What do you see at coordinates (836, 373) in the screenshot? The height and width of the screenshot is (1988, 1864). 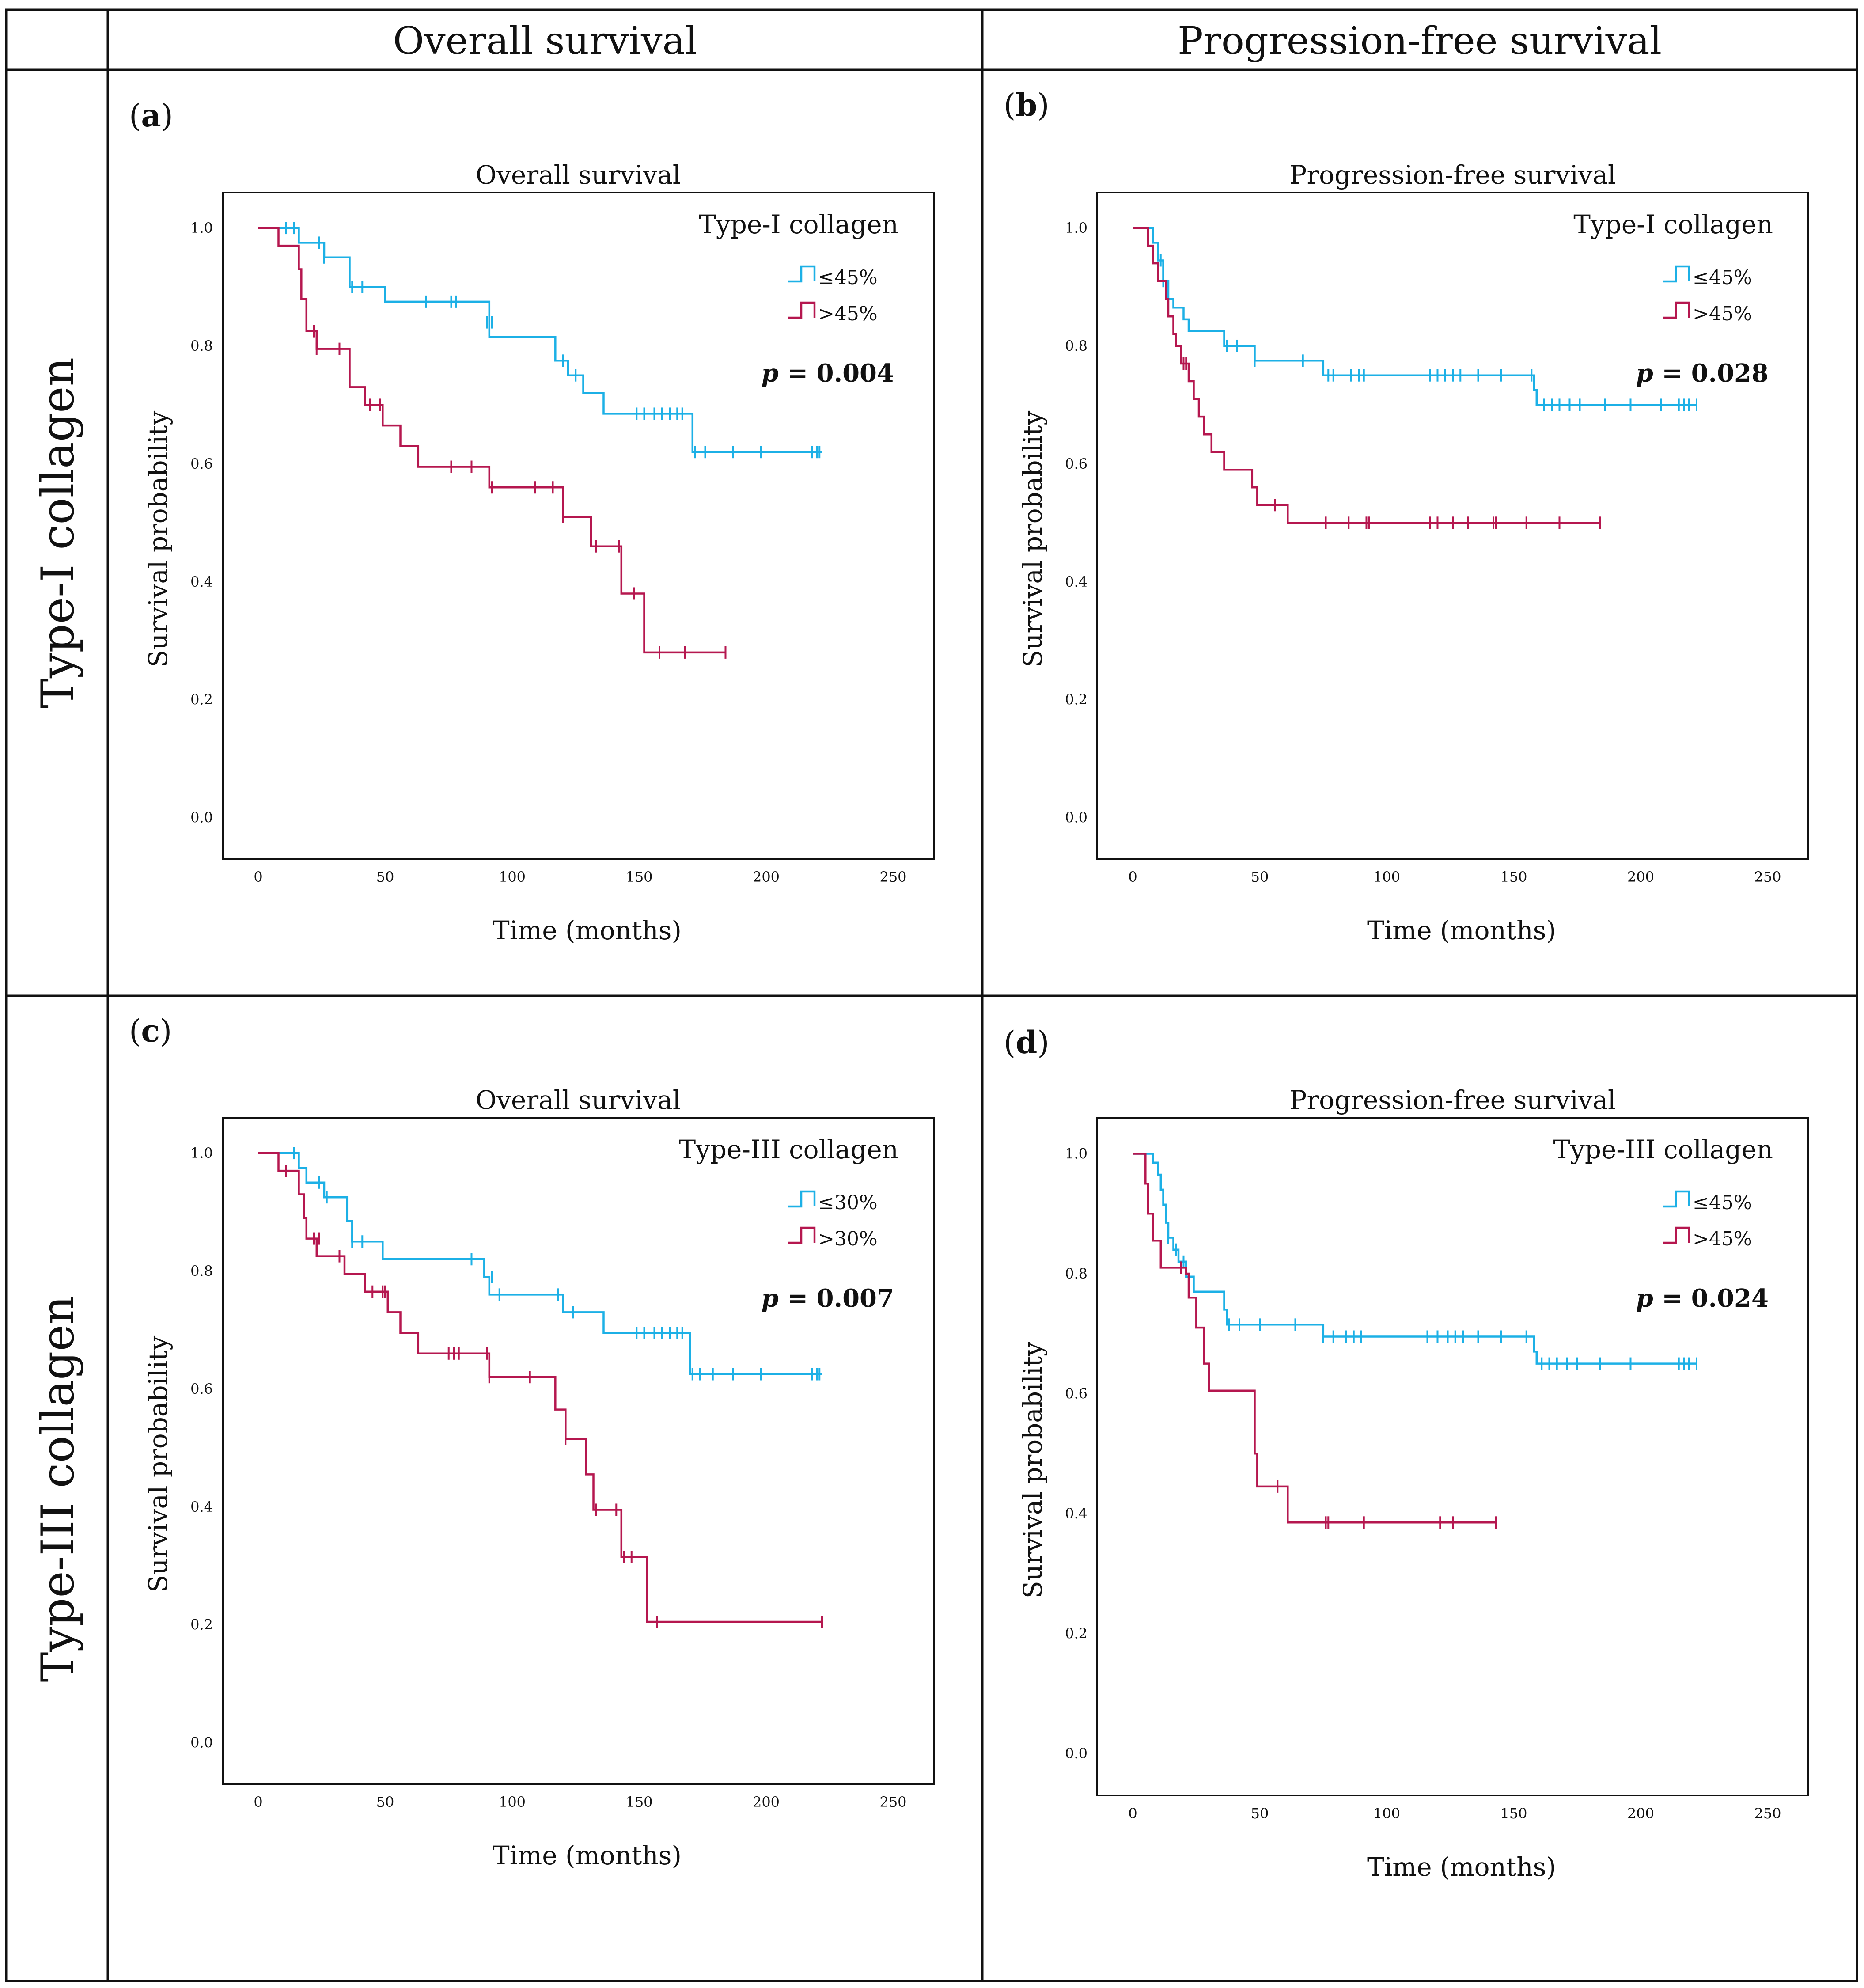 I see `p-value-text: = 0.004` at bounding box center [836, 373].